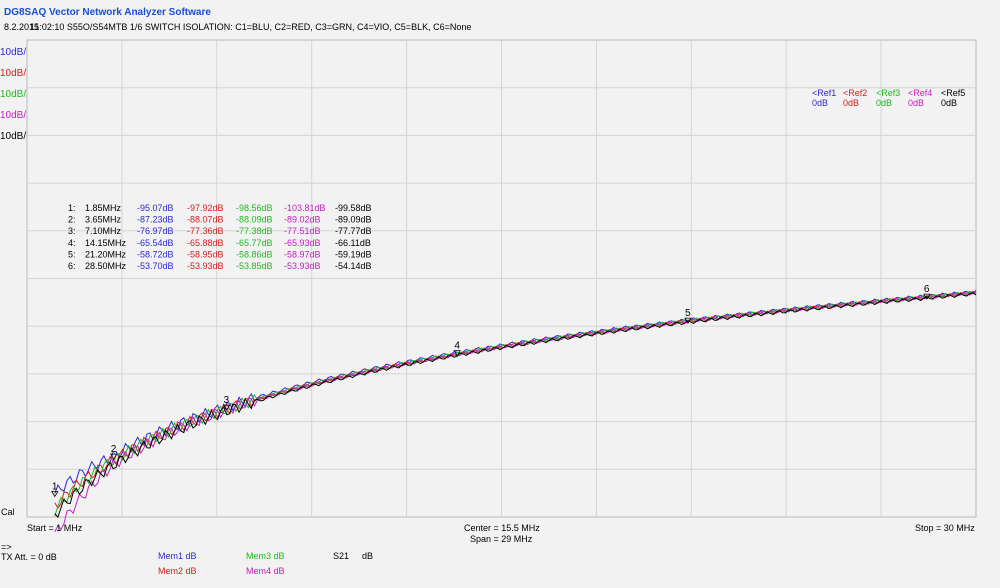  What do you see at coordinates (205, 254) in the screenshot?
I see `marker-table-value: -58.95dB` at bounding box center [205, 254].